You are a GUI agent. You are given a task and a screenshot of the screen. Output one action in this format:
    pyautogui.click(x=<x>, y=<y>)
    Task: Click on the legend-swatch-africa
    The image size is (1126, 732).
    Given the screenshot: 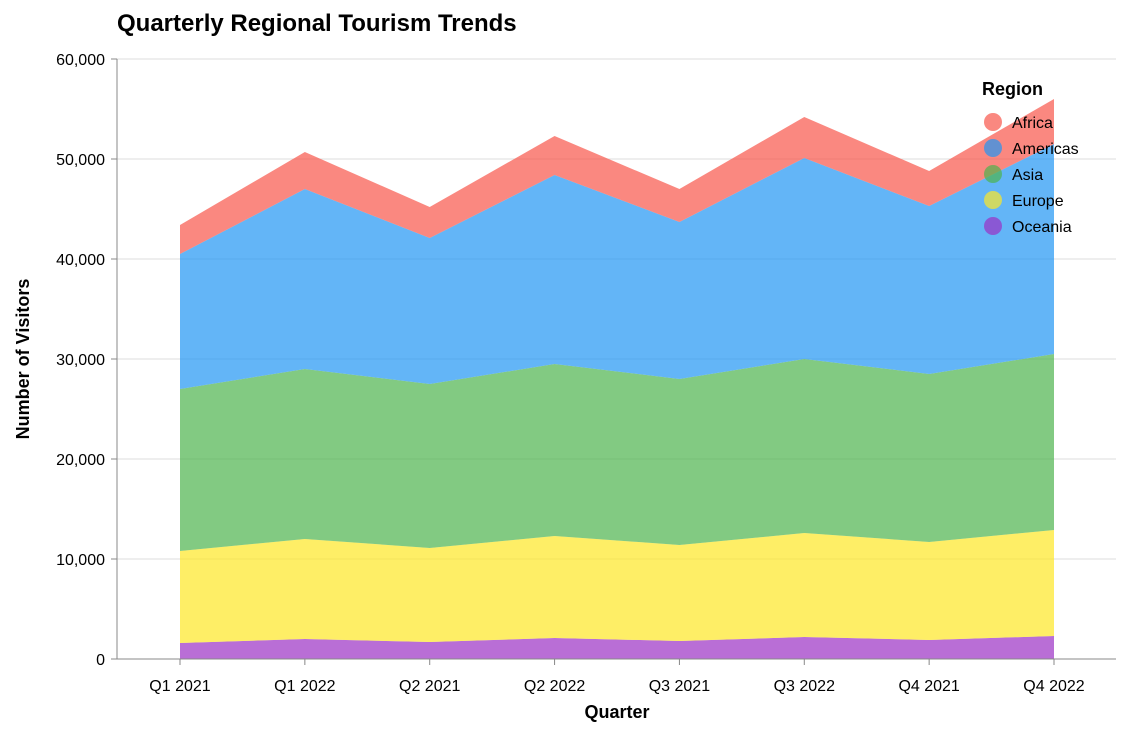 What is the action you would take?
    pyautogui.click(x=993, y=122)
    